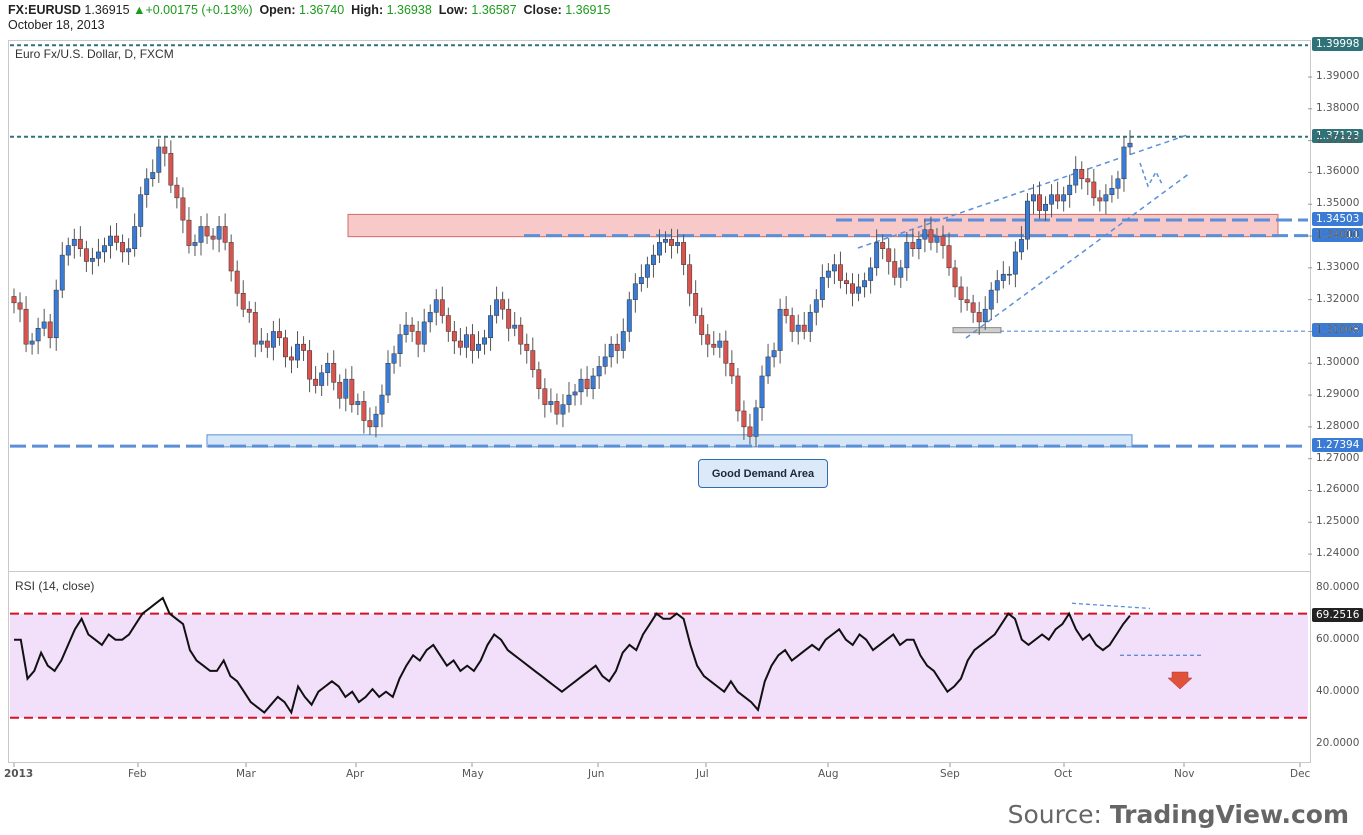  Describe the element at coordinates (1337, 135) in the screenshot. I see `price-tag-1: 1.37123` at that location.